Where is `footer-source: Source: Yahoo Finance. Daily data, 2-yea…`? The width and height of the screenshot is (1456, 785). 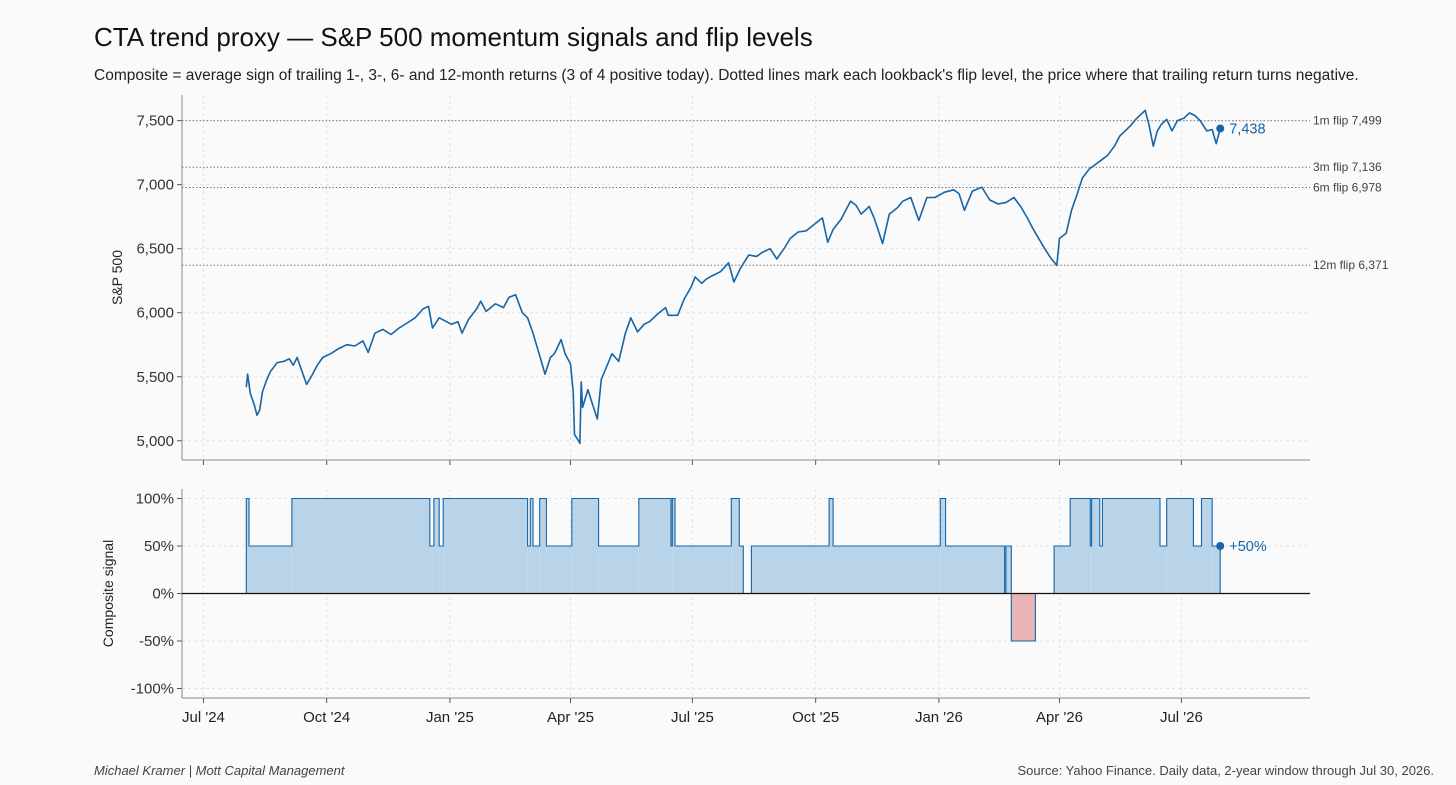 footer-source: Source: Yahoo Finance. Daily data, 2-yea… is located at coordinates (1226, 770).